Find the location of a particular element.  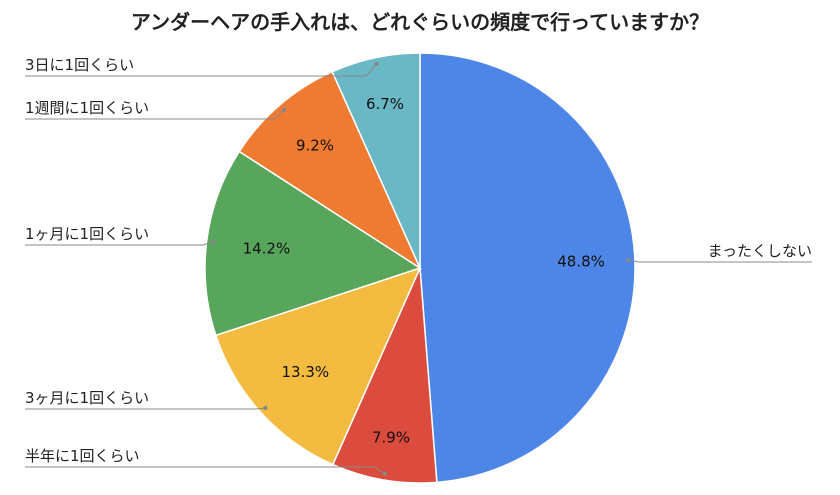

slice-value-label-3: 14.2% is located at coordinates (267, 248).